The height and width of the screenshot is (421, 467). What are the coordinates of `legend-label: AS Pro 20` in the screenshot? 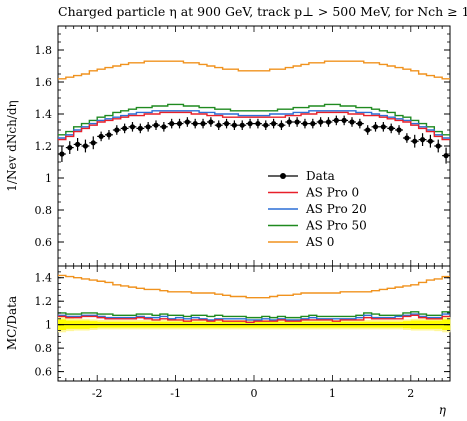 It's located at (336, 209).